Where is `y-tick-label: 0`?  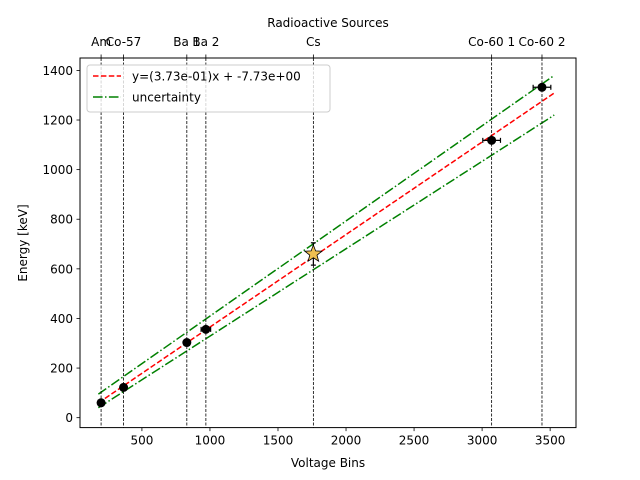 y-tick-label: 0 is located at coordinates (69, 418).